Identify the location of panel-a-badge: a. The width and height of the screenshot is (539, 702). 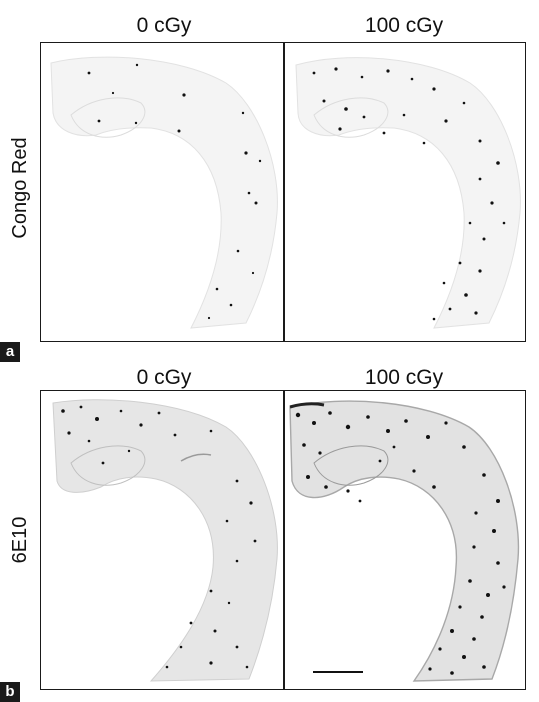
(10, 352).